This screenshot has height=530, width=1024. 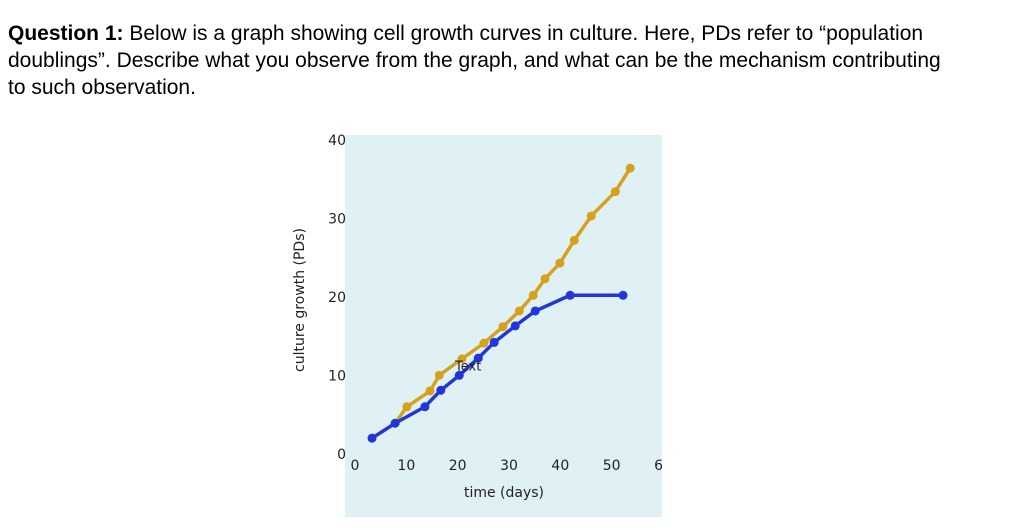 I want to click on y-tick-label: 30, so click(x=337, y=220).